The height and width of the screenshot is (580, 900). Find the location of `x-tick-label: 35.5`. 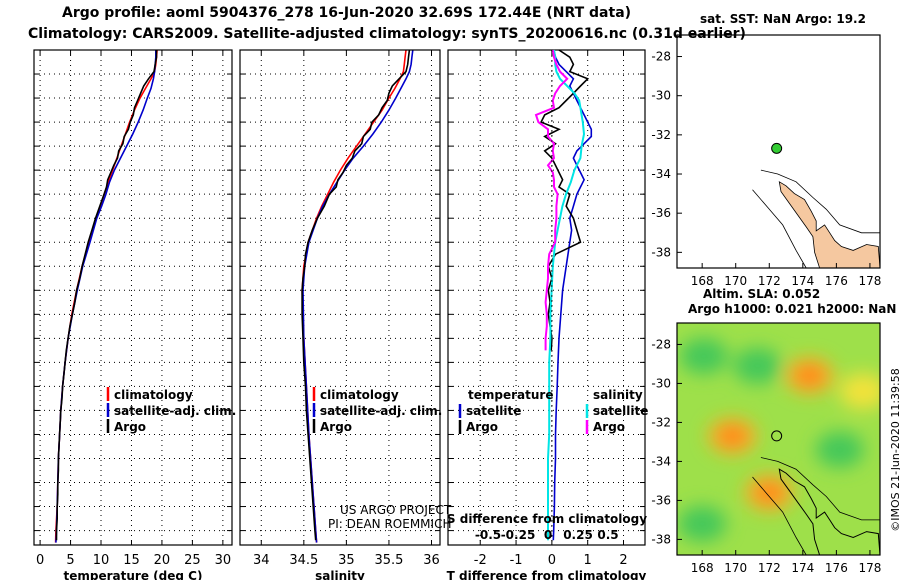

x-tick-label: 35.5 is located at coordinates (388, 560).